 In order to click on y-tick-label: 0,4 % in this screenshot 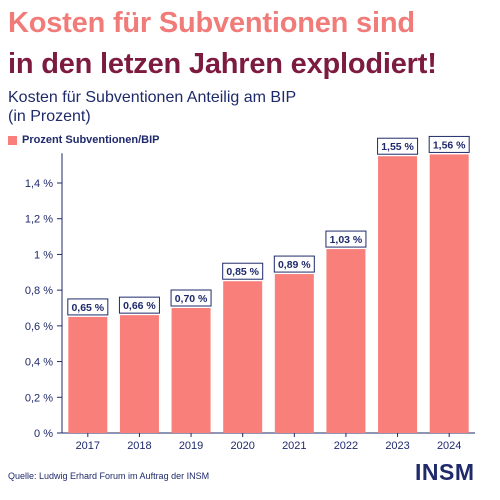, I will do `click(39, 363)`.